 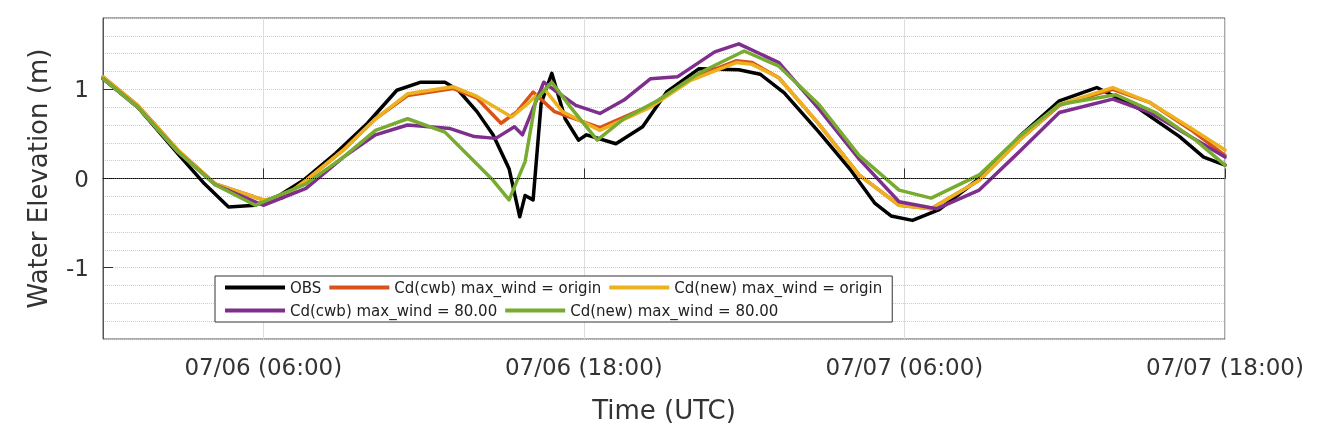 I want to click on legend-label: OBS, so click(x=306, y=287).